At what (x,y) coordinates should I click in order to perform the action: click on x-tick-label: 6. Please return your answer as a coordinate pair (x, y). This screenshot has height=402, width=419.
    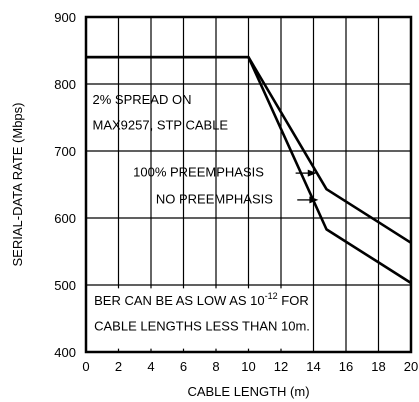
    Looking at the image, I should click on (183, 366).